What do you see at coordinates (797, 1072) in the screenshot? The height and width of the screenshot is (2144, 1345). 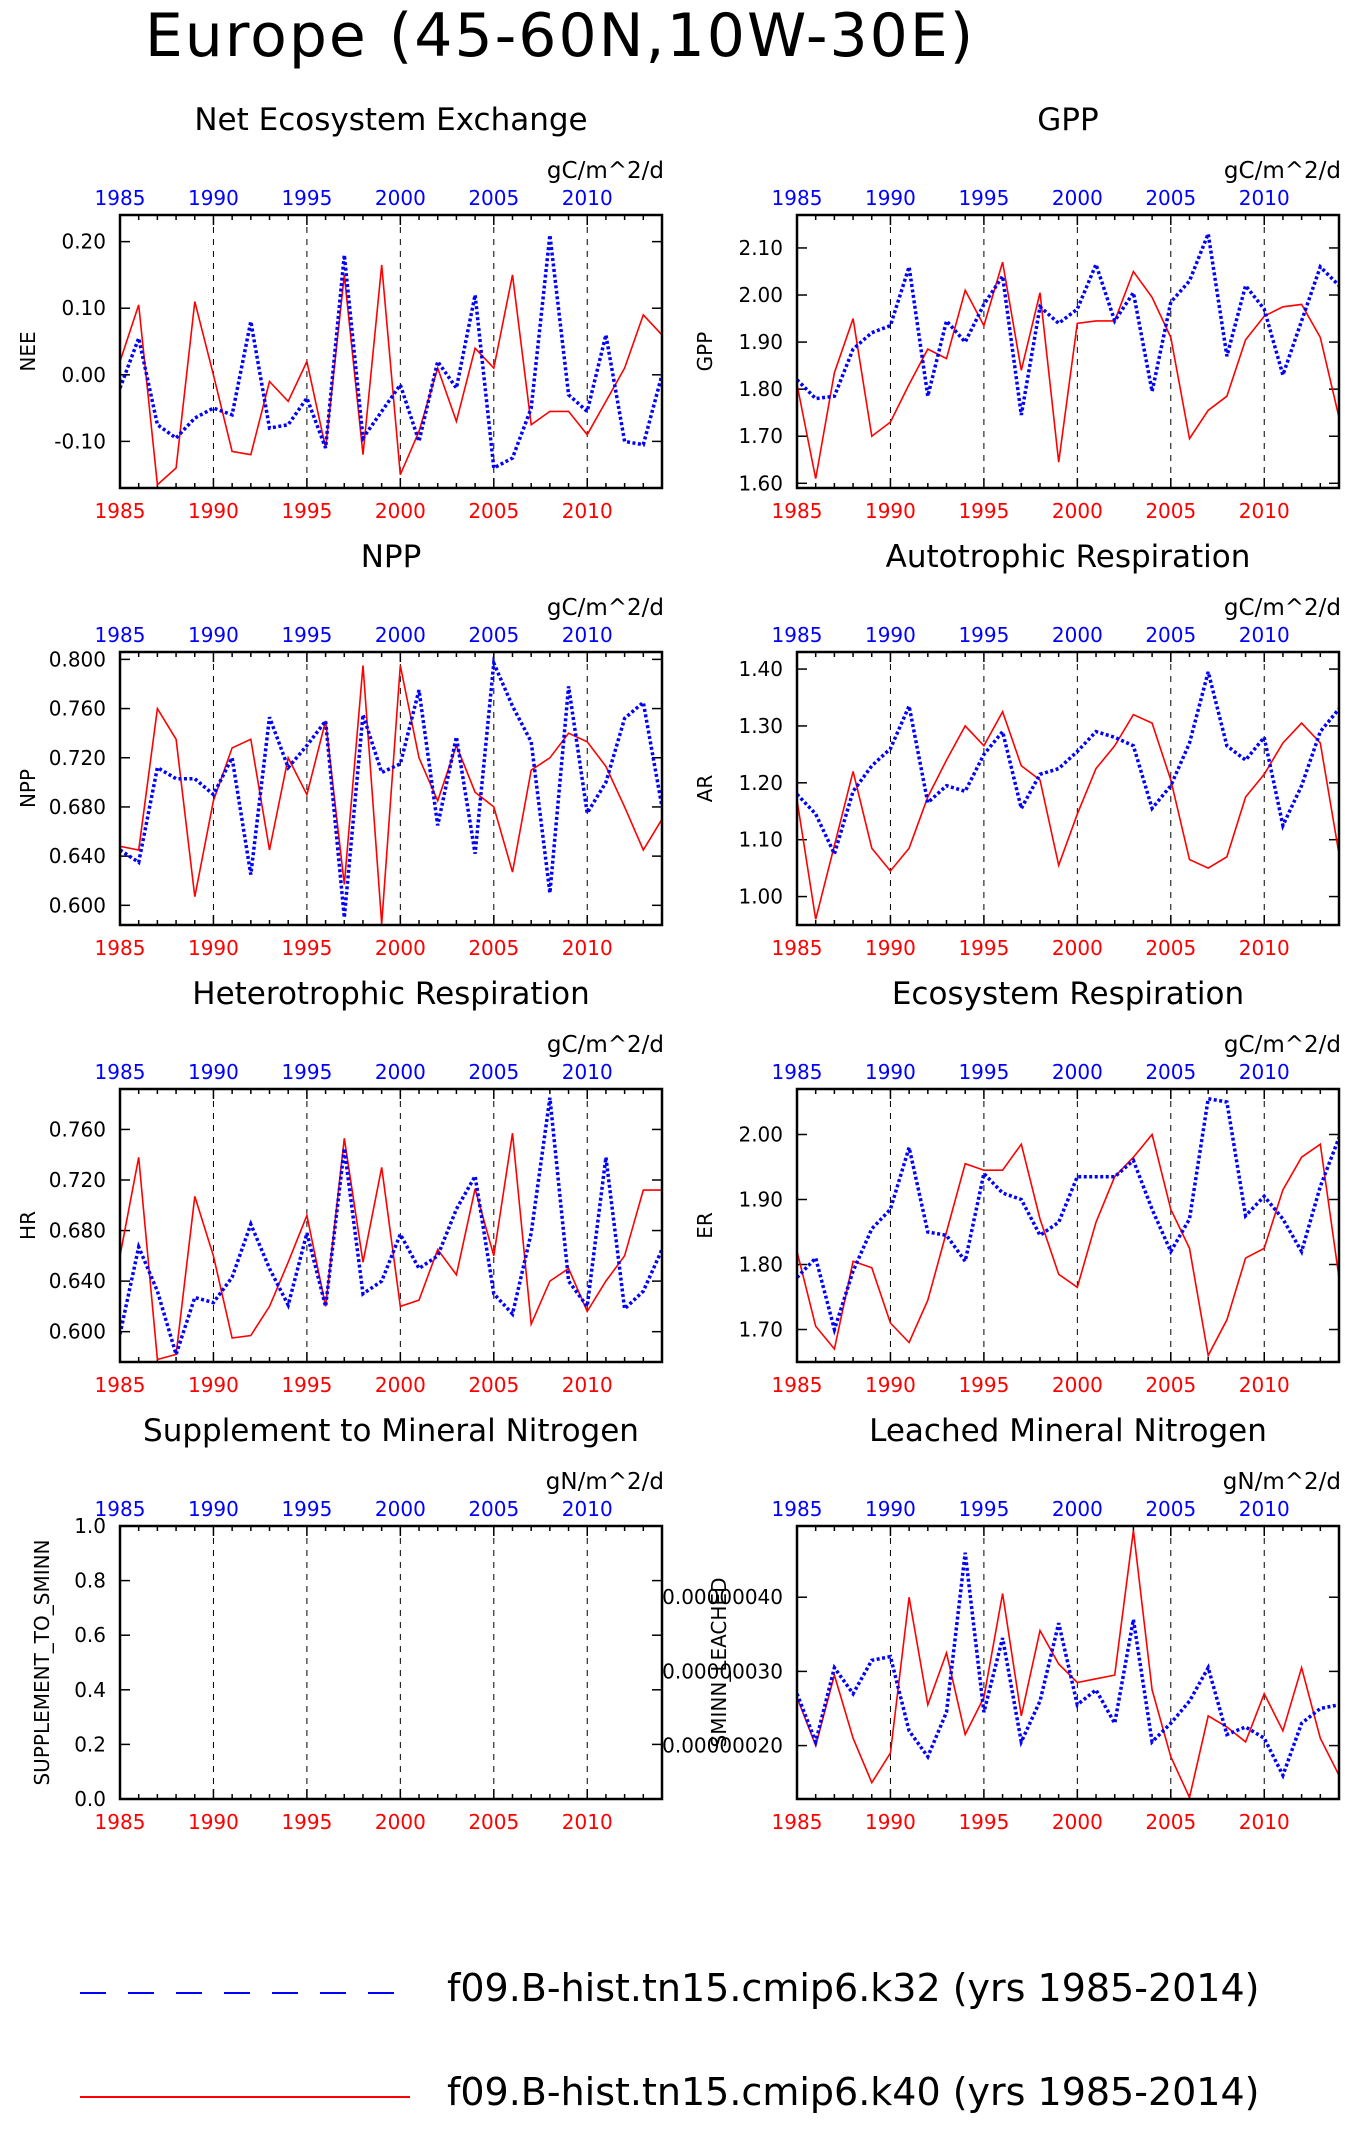 I see `panel-5-xlabel-top-1985: 1985` at bounding box center [797, 1072].